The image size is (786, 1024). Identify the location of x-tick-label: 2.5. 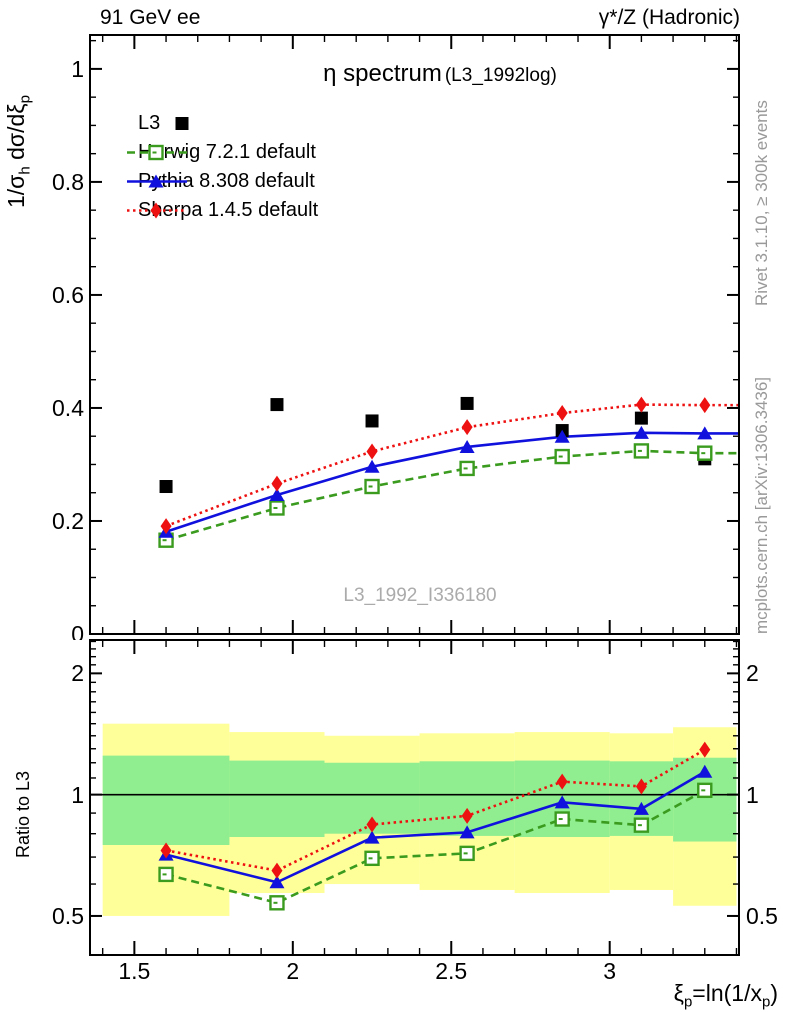
(451, 971).